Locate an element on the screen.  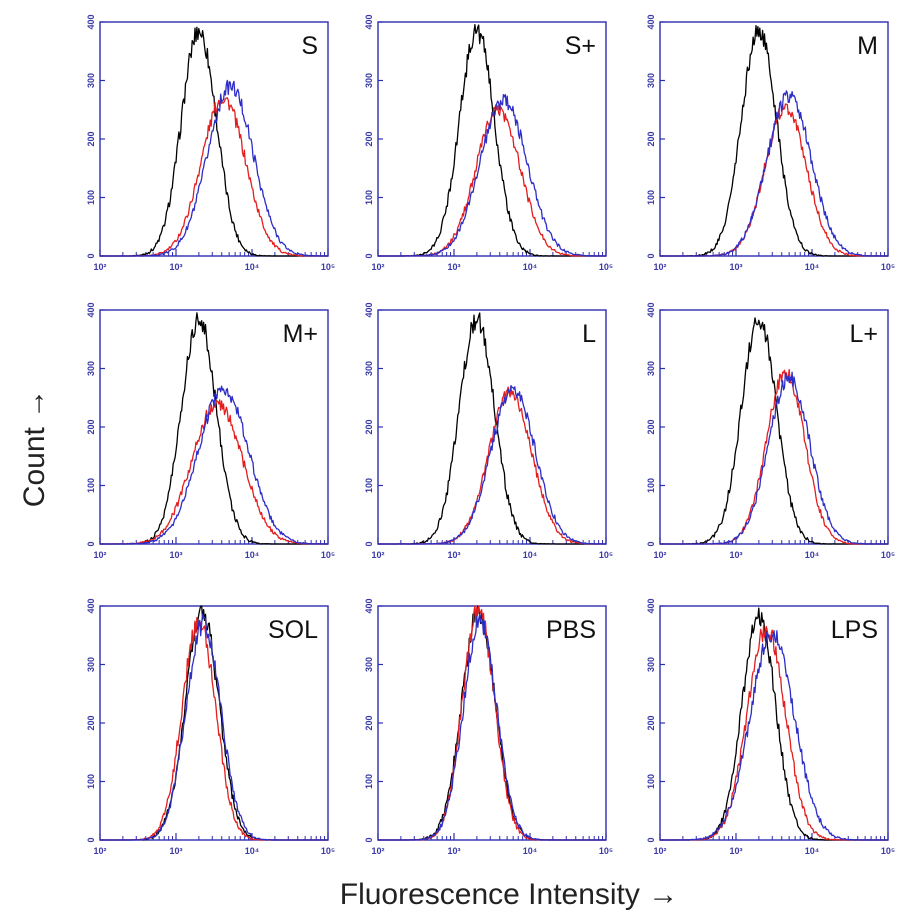
panel-pbs: 10² 10³ 10⁴ 10⁵ 0 100 200 300 400 PBS is located at coordinates (488, 727).